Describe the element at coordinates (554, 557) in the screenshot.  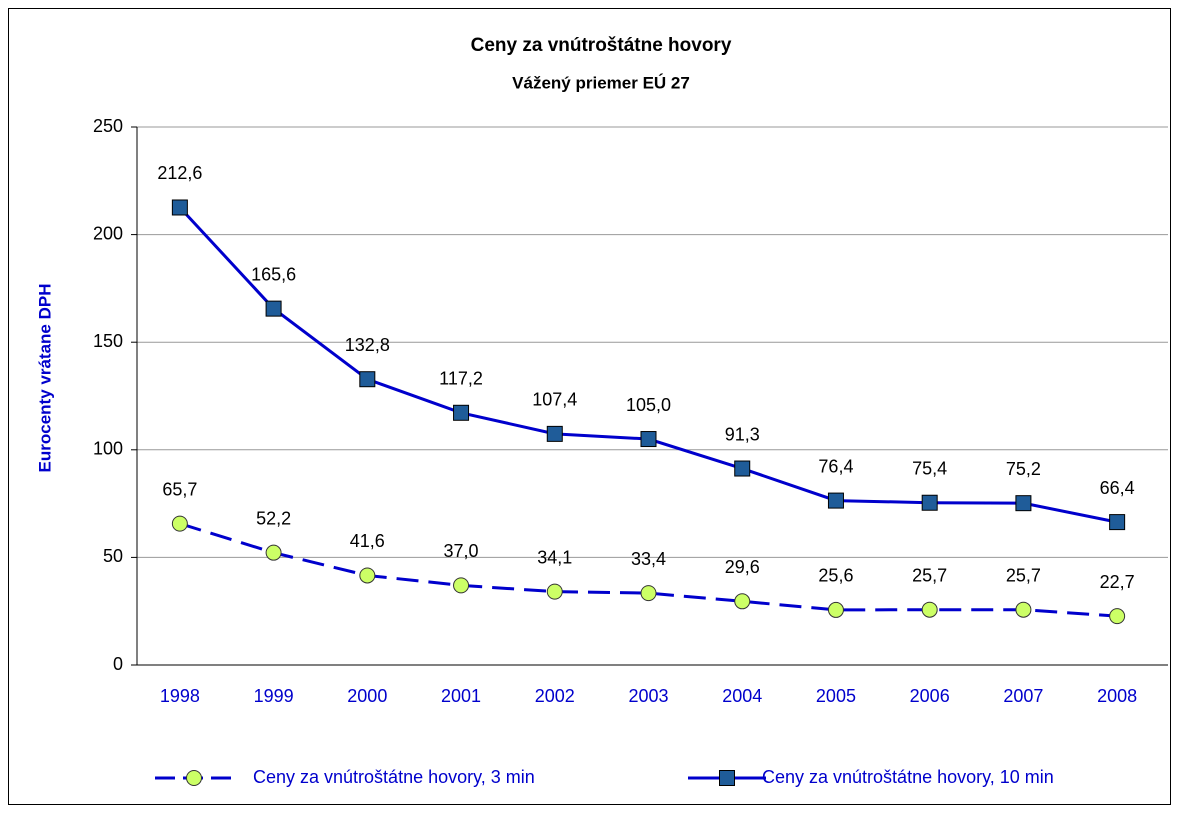
I see `value-label: 34,1` at that location.